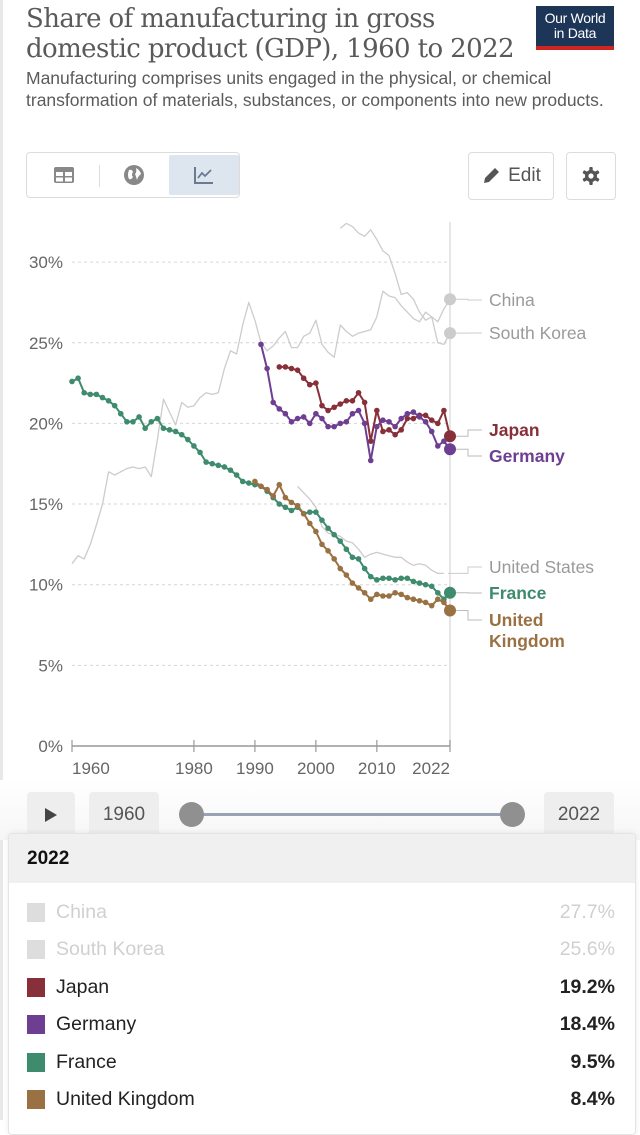 This screenshot has height=1135, width=640. Describe the element at coordinates (398, 272) in the screenshot. I see `series-china` at that location.